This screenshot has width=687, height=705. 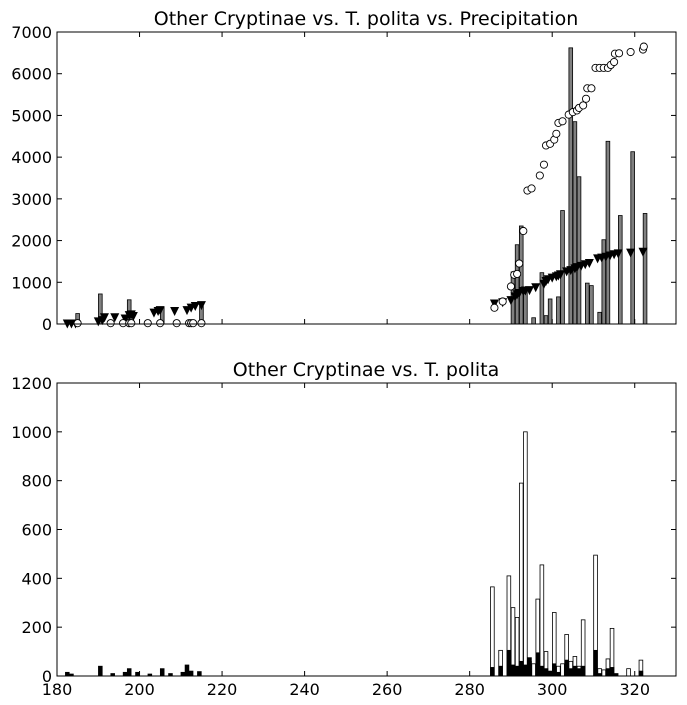 What do you see at coordinates (31, 115) in the screenshot?
I see `top-chart-y-tick-label: 5000` at bounding box center [31, 115].